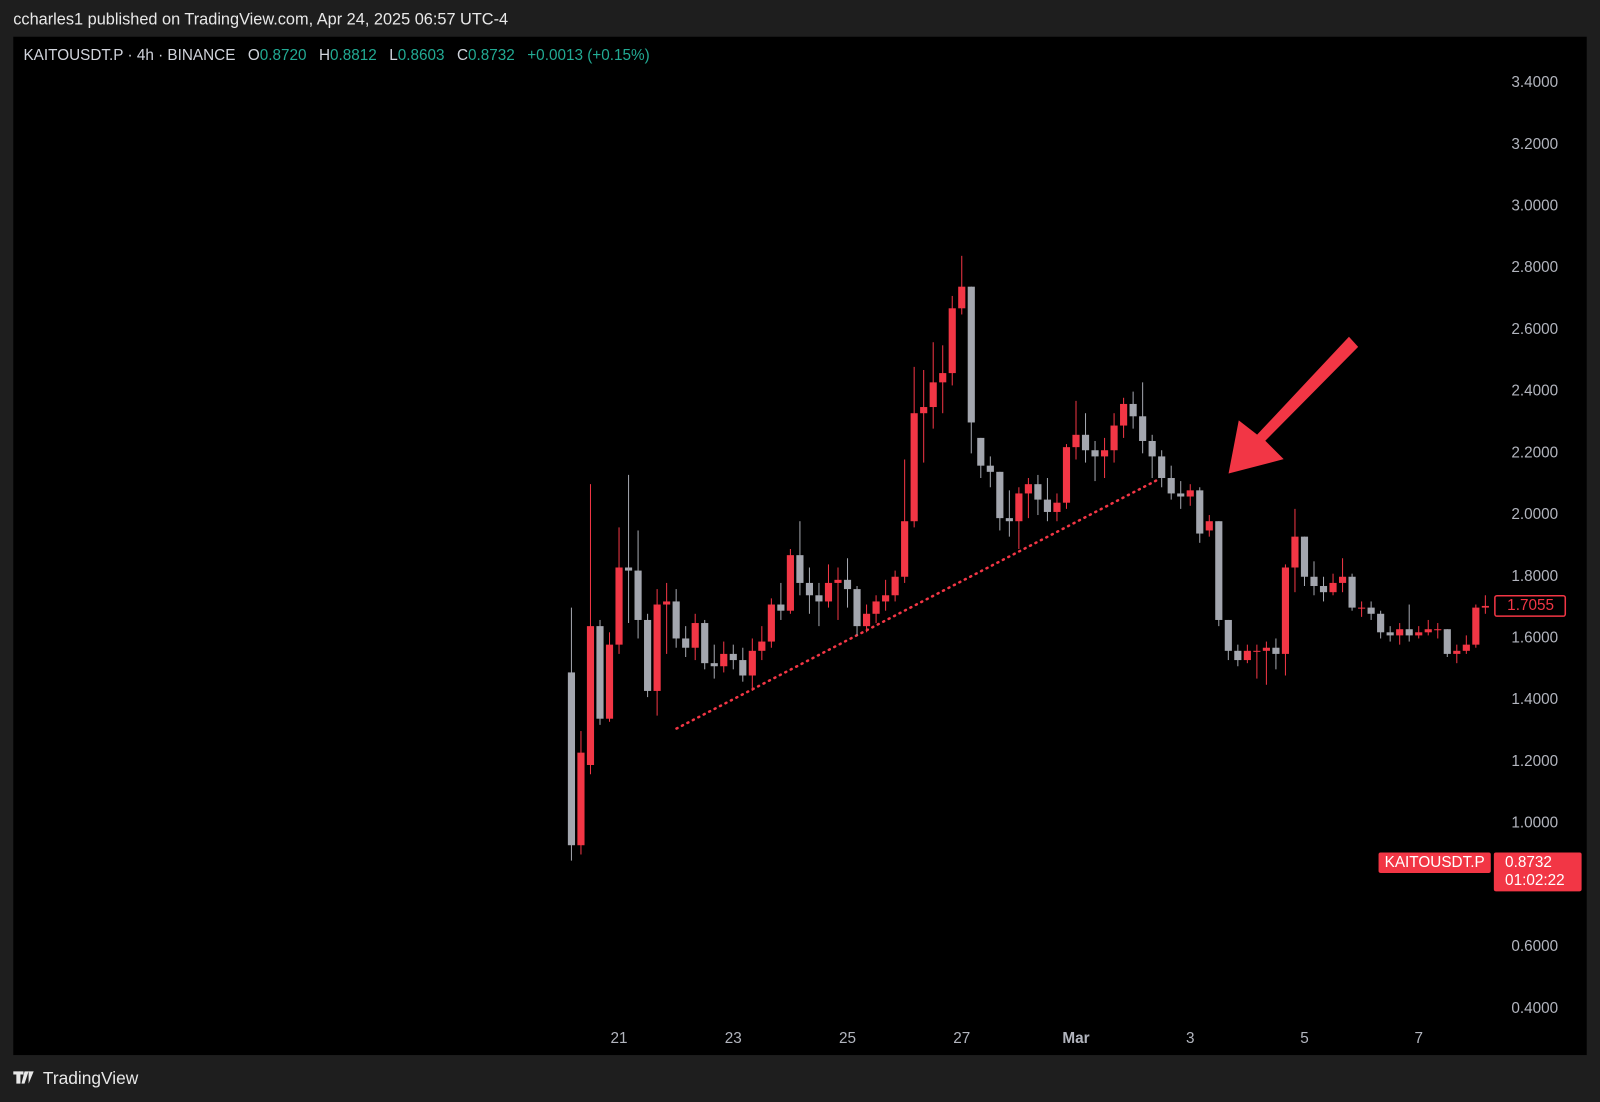  What do you see at coordinates (1435, 862) in the screenshot?
I see `current-price-name: KAITOUSDT.P` at bounding box center [1435, 862].